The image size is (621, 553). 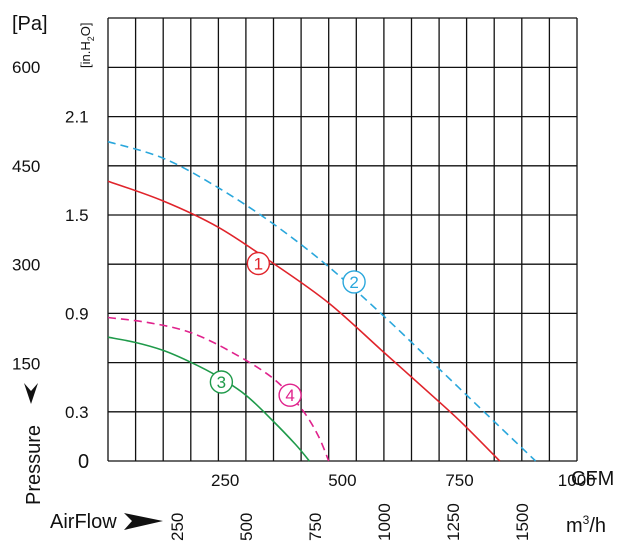 I want to click on pa-unit-label: [Pa], so click(x=30, y=24).